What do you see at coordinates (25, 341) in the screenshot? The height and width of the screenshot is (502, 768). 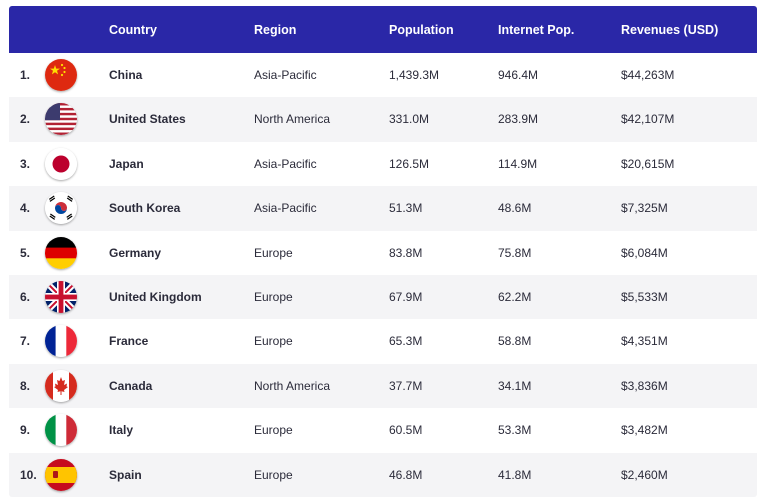 I see `rank: 7.` at bounding box center [25, 341].